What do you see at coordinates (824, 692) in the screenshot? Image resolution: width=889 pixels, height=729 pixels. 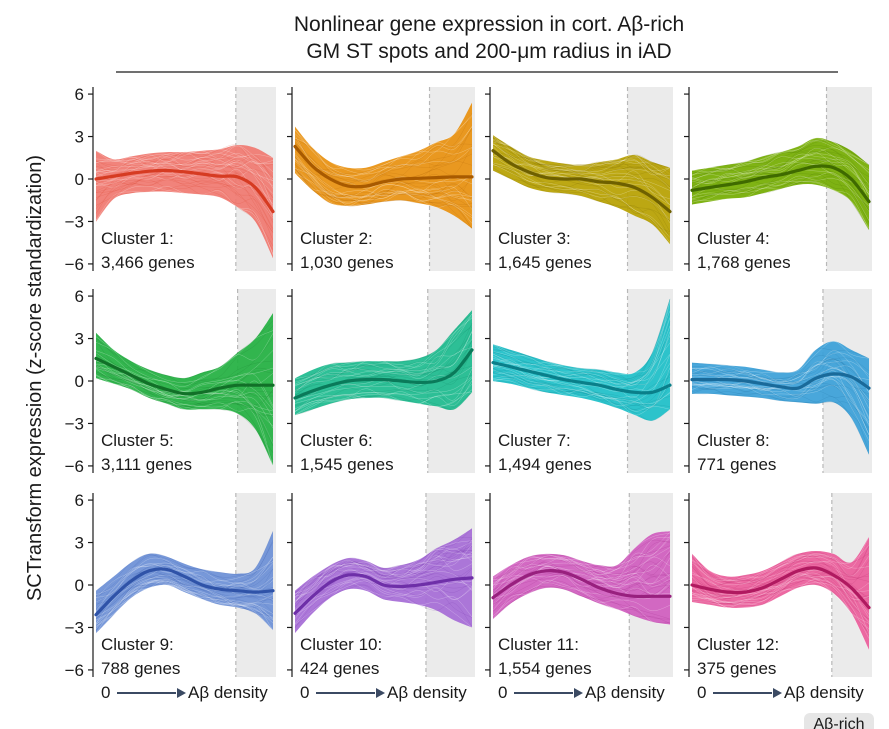 I see `x-axis-end-label: Aβ density` at bounding box center [824, 692].